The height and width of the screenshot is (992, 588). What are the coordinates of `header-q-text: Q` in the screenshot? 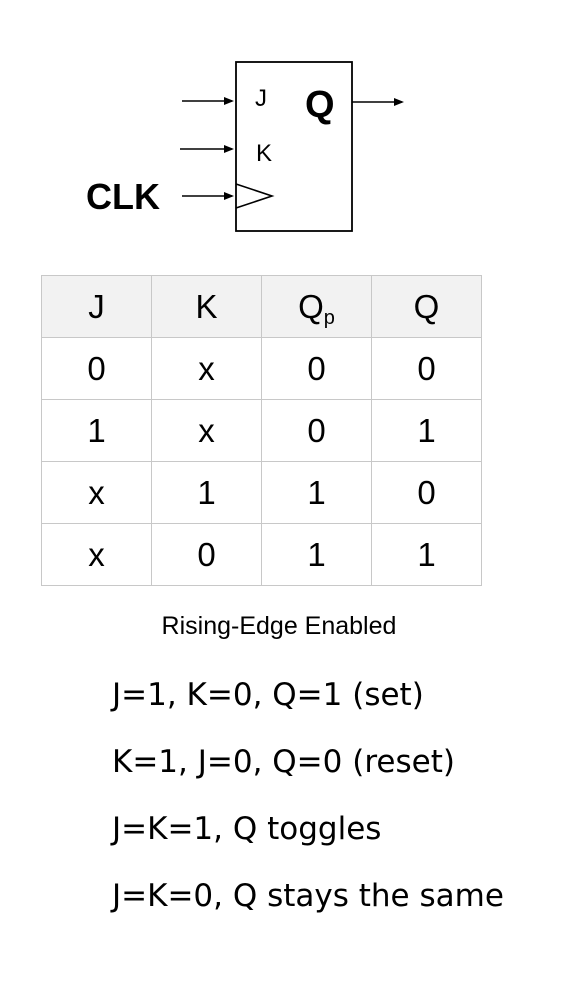 It's located at (426, 306).